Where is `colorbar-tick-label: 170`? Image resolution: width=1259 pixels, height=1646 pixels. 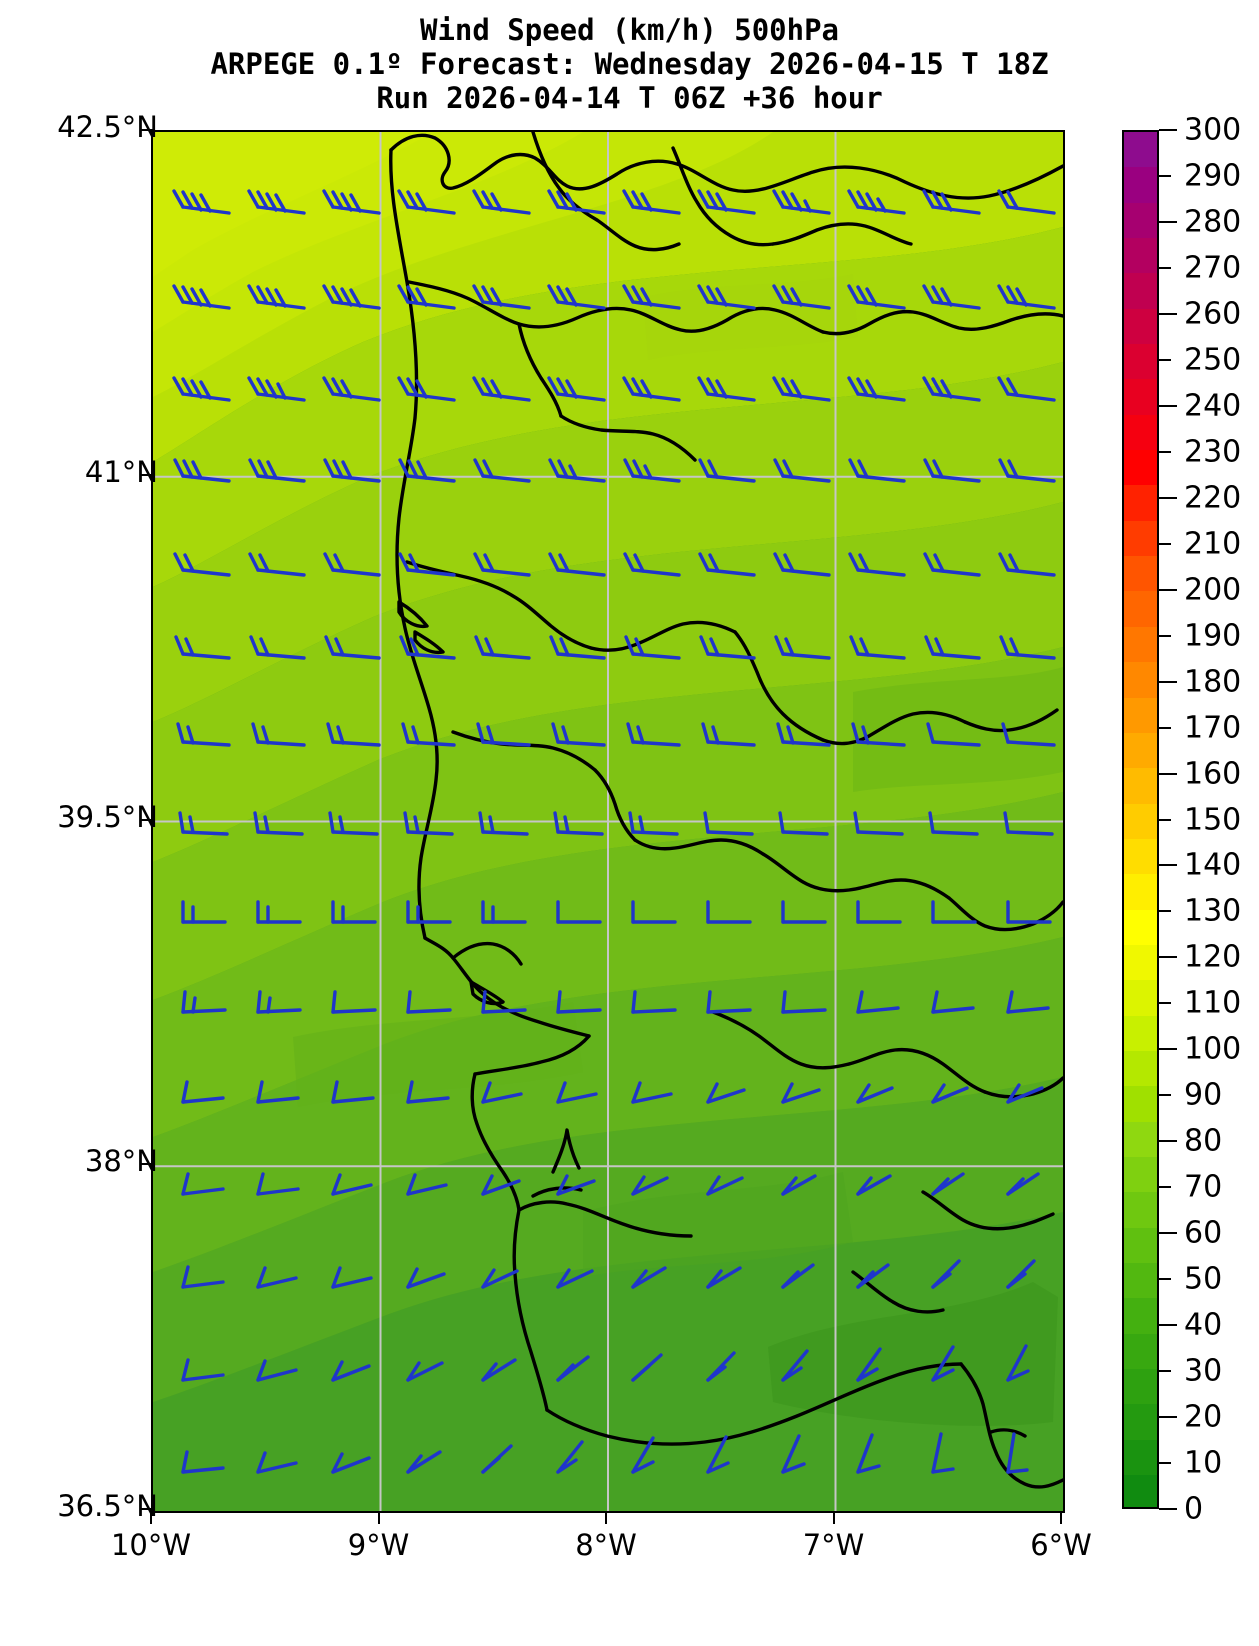
colorbar-tick-label: 170 is located at coordinates (1213, 728).